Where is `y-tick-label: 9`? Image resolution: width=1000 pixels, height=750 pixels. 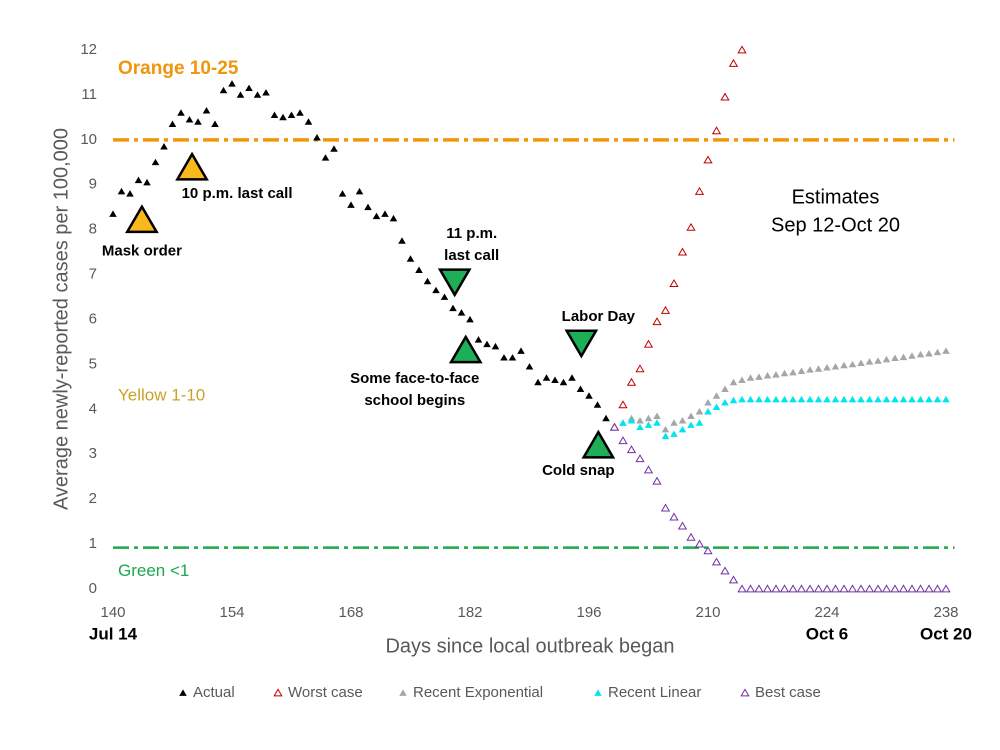 y-tick-label: 9 is located at coordinates (93, 184).